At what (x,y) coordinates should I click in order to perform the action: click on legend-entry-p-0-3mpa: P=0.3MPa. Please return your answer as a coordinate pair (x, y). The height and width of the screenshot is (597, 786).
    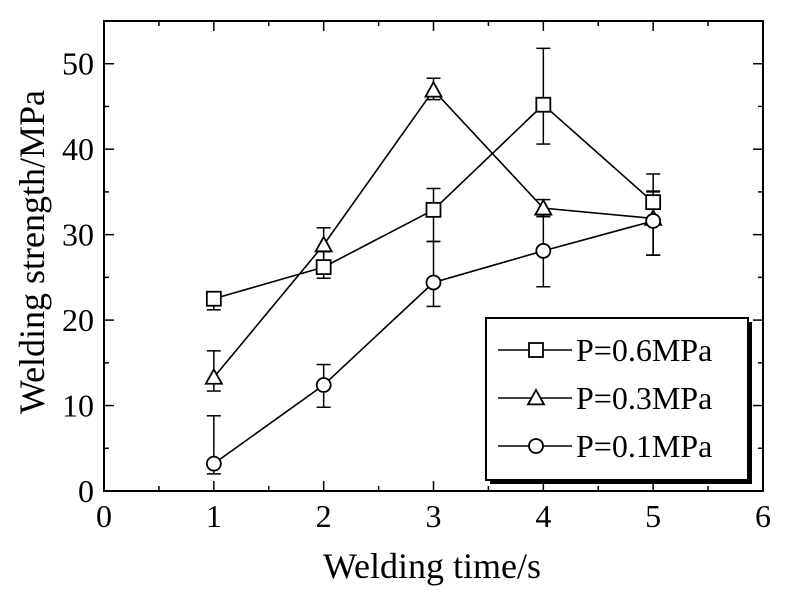
    Looking at the image, I should click on (605, 398).